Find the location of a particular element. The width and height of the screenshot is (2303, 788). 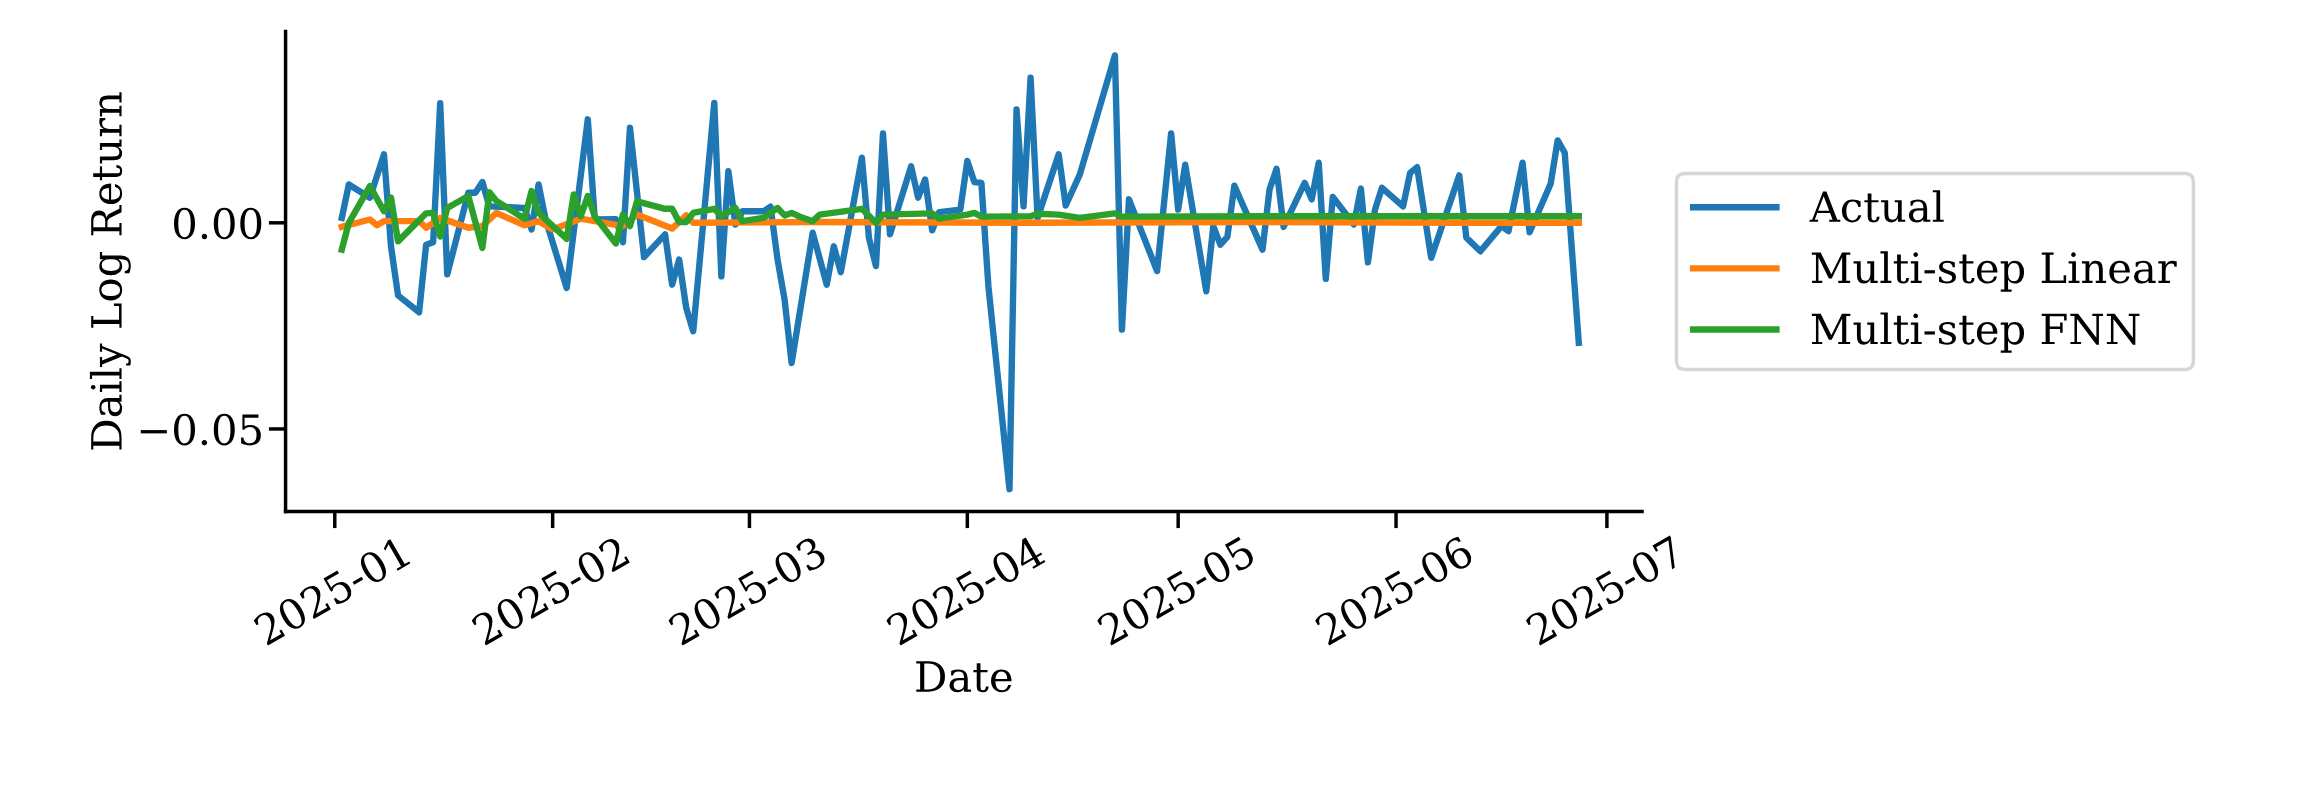

legend-label: Multi-step Linear is located at coordinates (1994, 271).